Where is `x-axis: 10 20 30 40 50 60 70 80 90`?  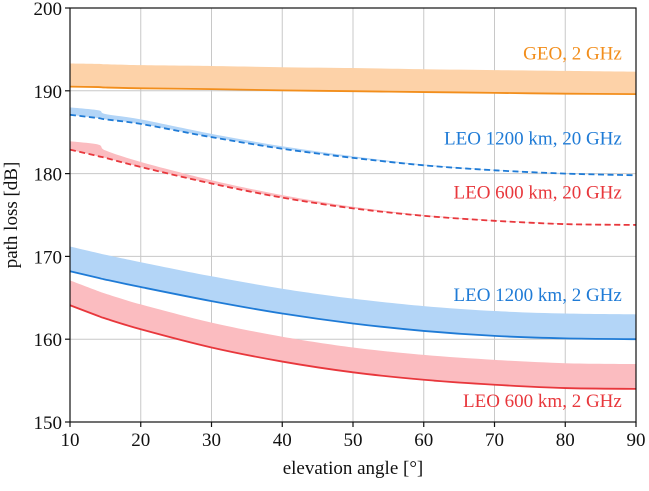 x-axis: 10 20 30 40 50 60 70 80 90 is located at coordinates (353, 436).